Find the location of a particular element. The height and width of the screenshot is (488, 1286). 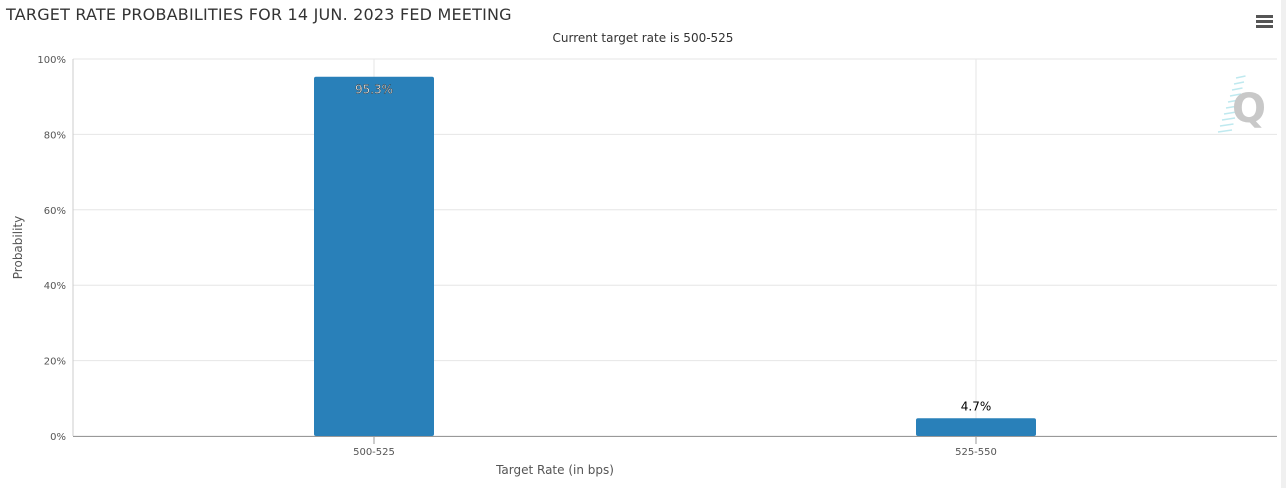

x-tick-label: 500-525 is located at coordinates (374, 452).